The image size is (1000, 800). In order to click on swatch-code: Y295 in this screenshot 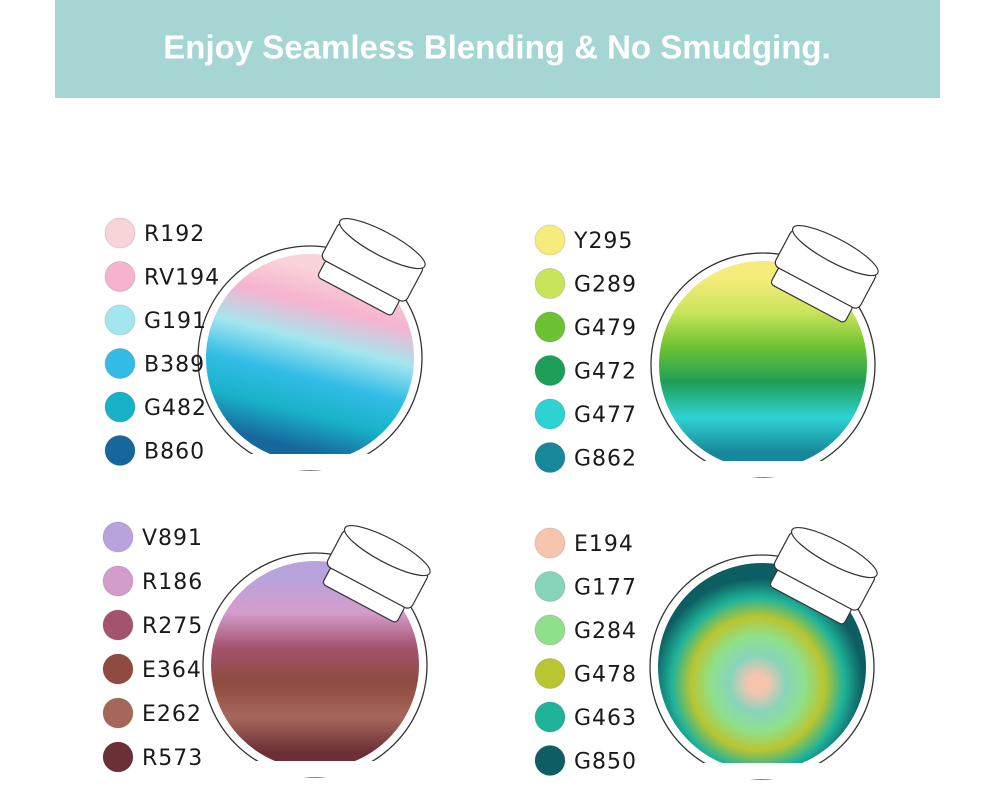, I will do `click(603, 241)`.